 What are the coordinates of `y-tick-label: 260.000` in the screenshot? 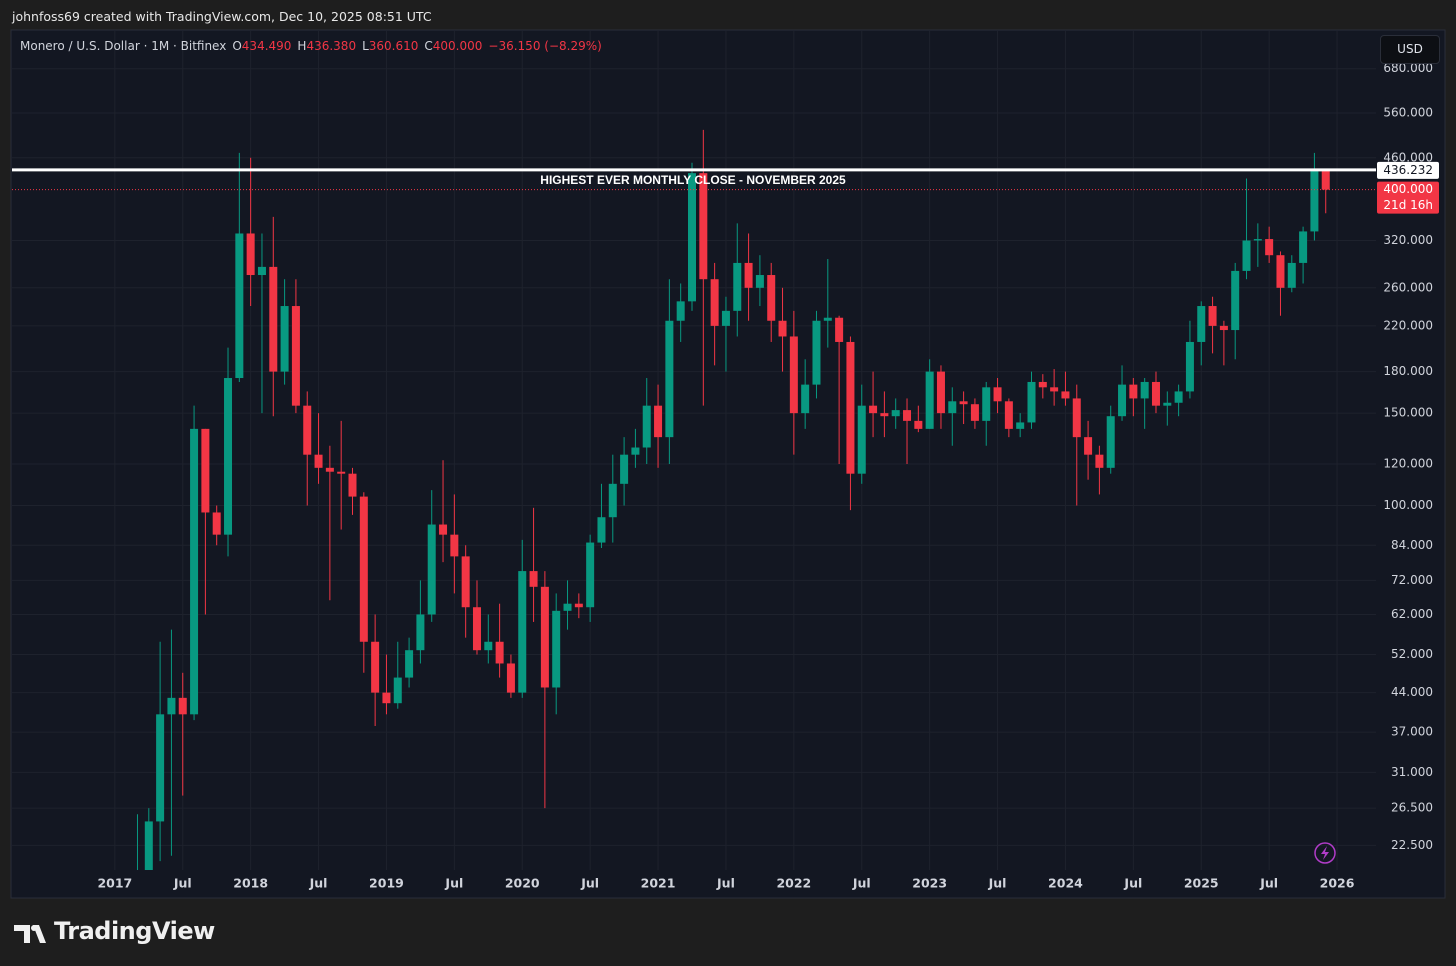 It's located at (1408, 287).